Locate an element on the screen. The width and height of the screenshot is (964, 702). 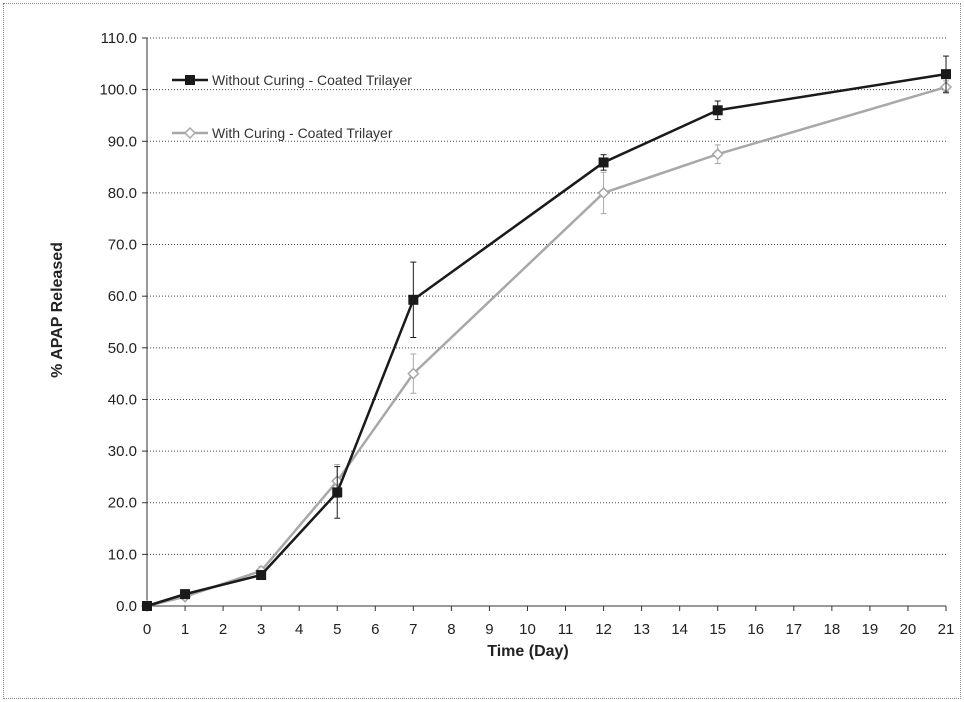
y-tick-label: 90.0 is located at coordinates (122, 141).